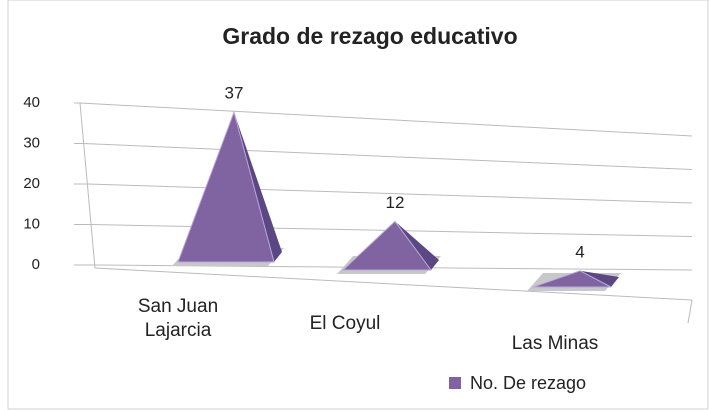  What do you see at coordinates (31, 142) in the screenshot?
I see `y-tick-label: 30` at bounding box center [31, 142].